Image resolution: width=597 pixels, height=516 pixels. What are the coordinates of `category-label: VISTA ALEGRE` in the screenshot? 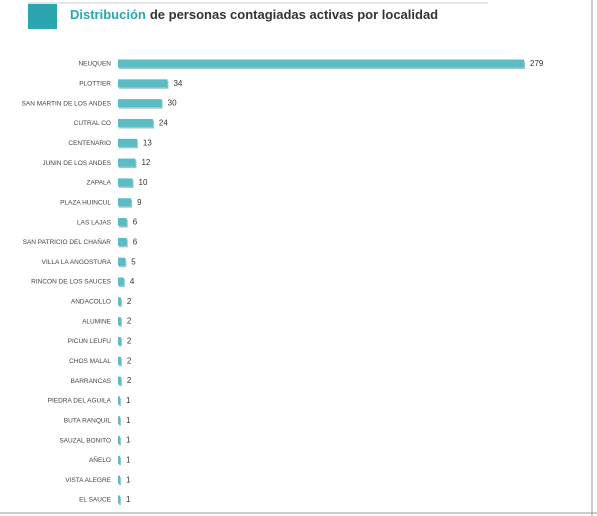 It's located at (88, 480).